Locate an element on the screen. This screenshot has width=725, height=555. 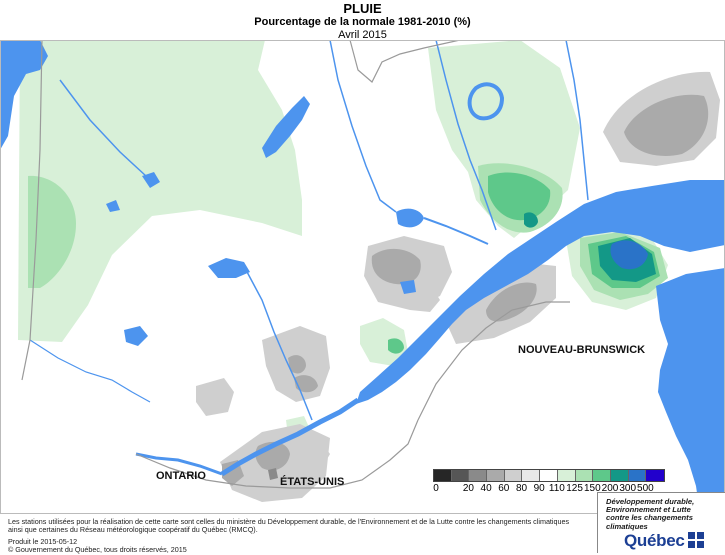
zone-150-200-west is located at coordinates (52, 231).